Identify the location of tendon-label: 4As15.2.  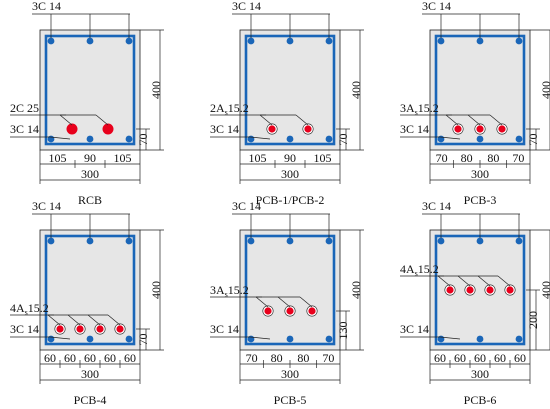
(419, 270).